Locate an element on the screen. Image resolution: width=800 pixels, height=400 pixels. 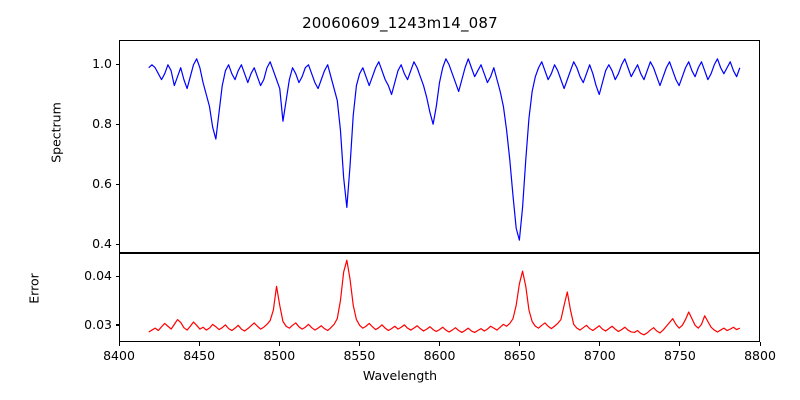
x-tick-label: 8400 is located at coordinates (119, 355).